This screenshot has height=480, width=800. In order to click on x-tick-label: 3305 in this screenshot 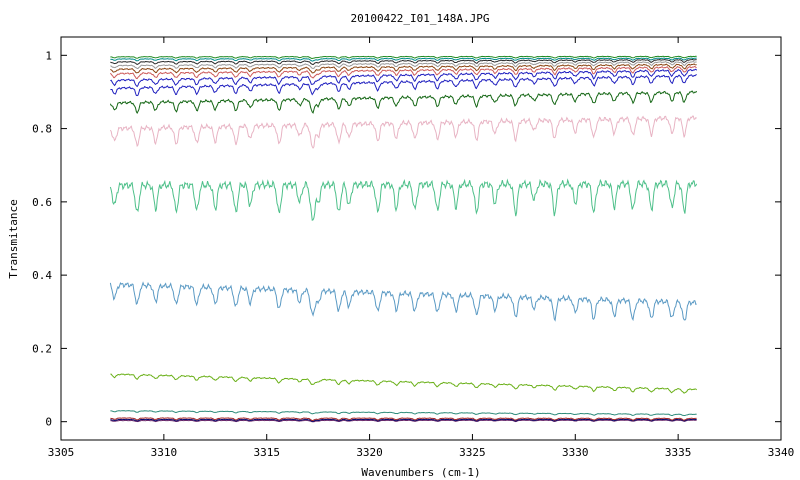, I will do `click(61, 452)`.